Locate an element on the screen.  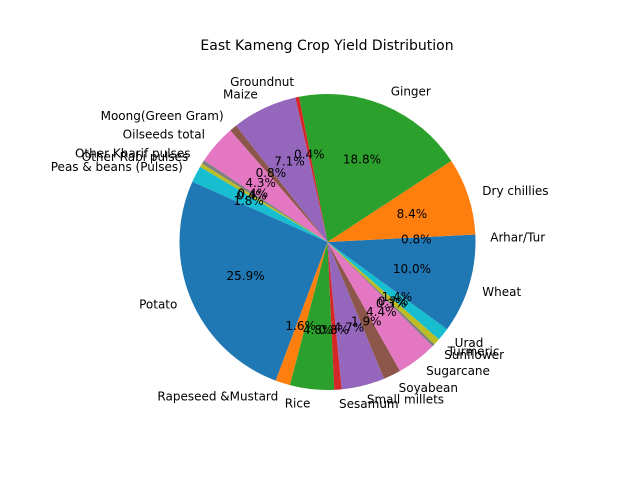
slice-percent-soyabean: 1.9% is located at coordinates (366, 321).